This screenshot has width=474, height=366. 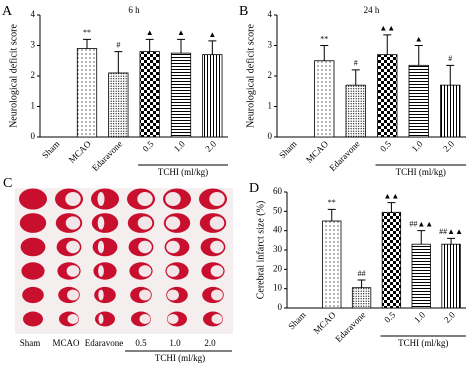 What do you see at coordinates (141, 343) in the screenshot?
I see `photo-label: 0.5` at bounding box center [141, 343].